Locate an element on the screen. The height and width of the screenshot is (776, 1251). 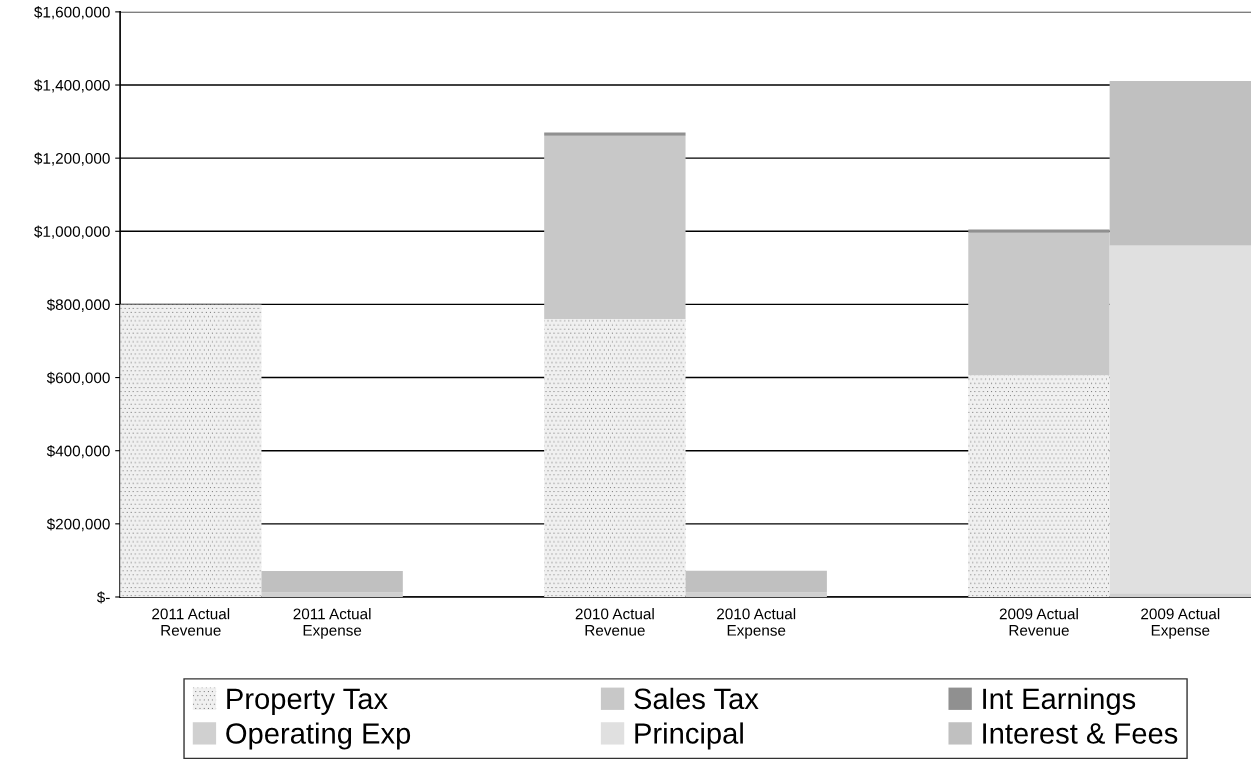
legend-label: Int Earnings is located at coordinates (1059, 701).